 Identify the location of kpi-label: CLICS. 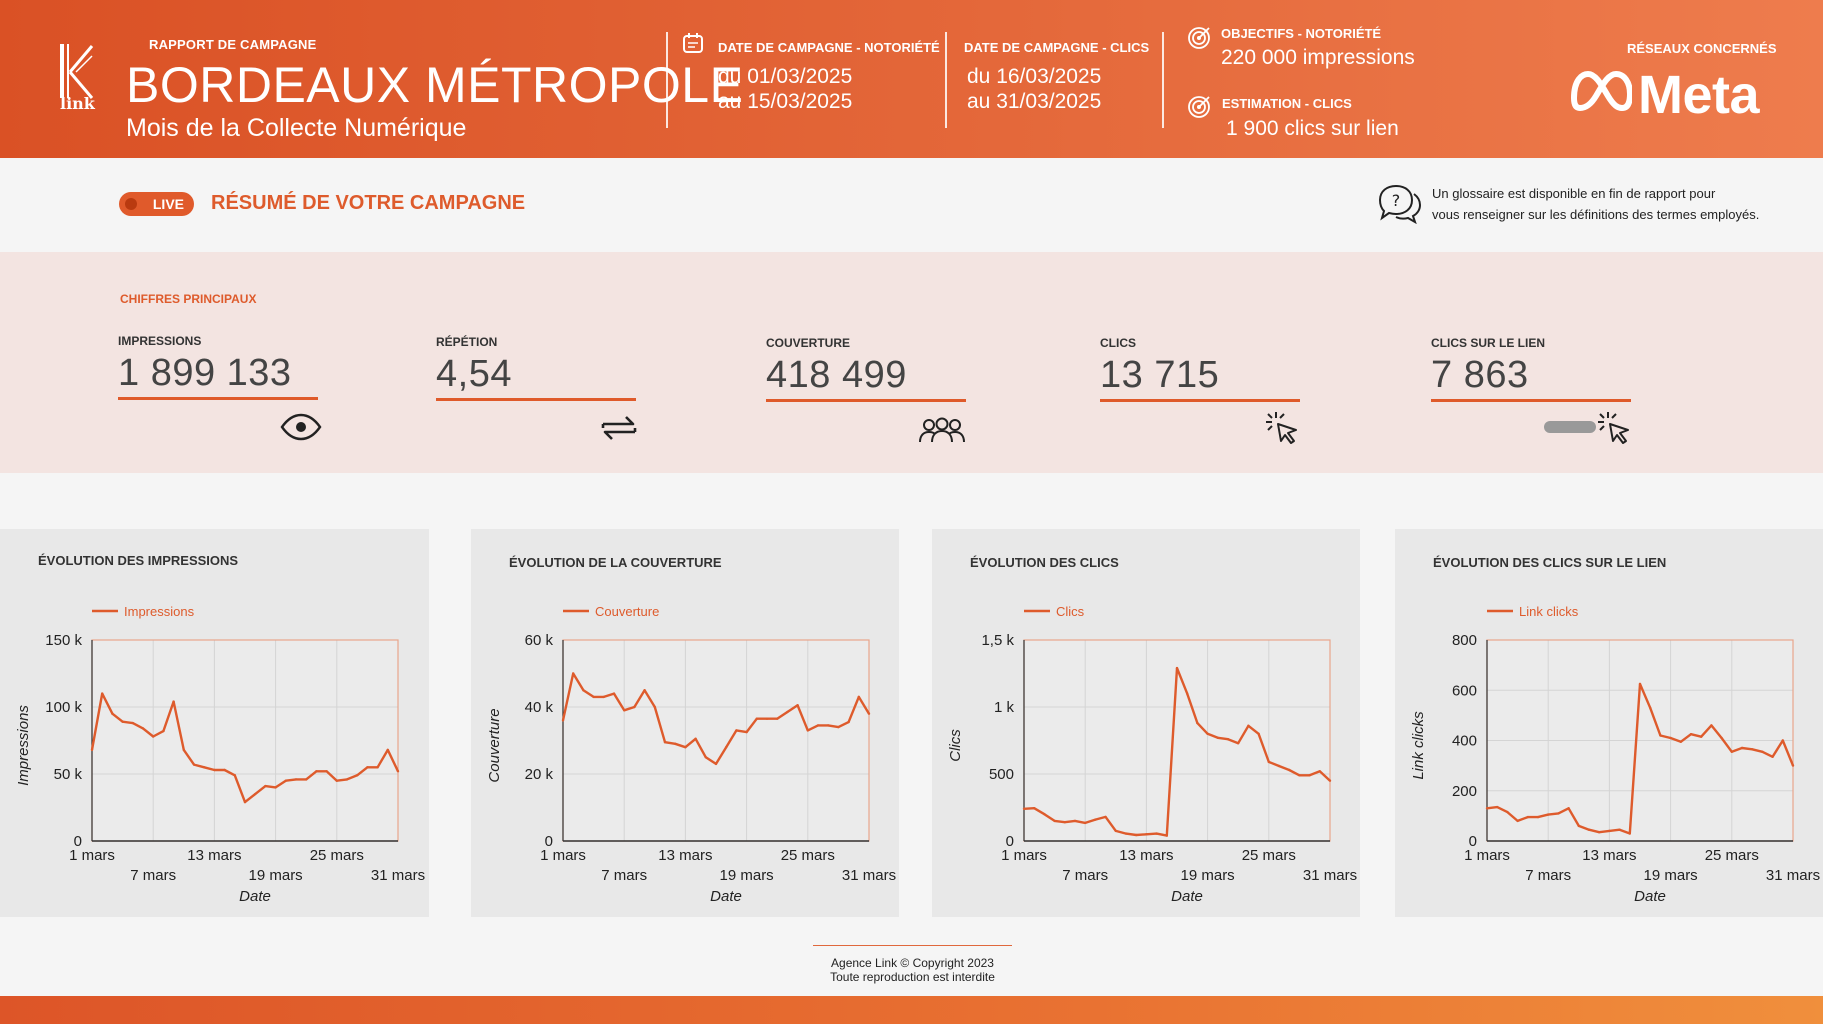
(1118, 343).